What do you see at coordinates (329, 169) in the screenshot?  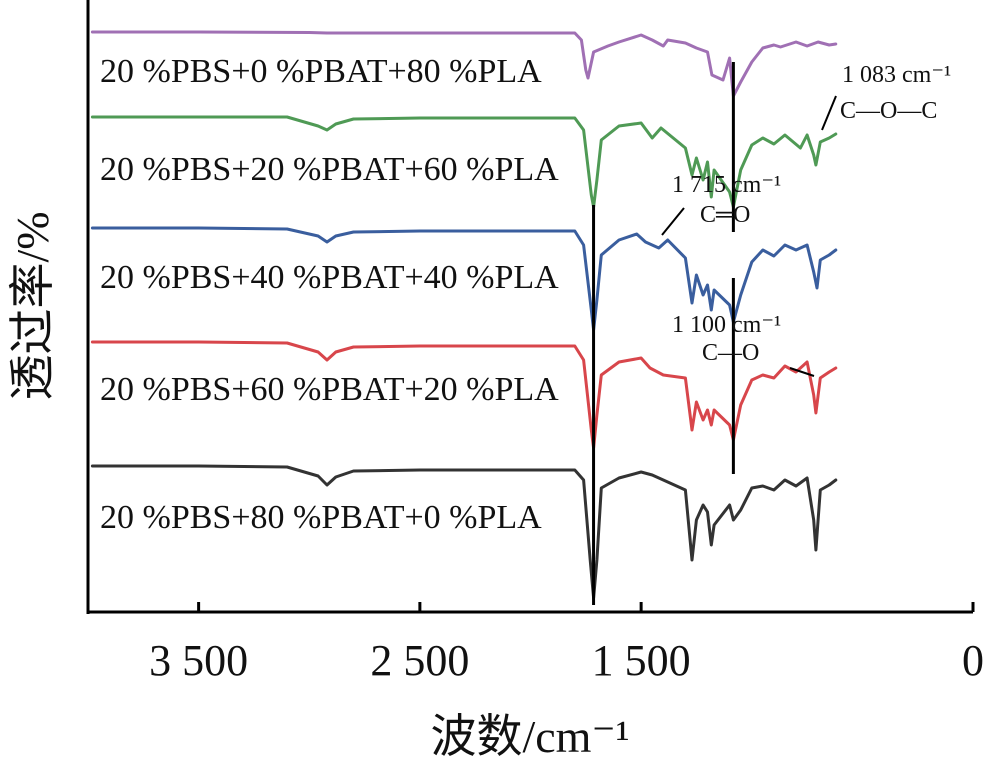 I see `series-label-1: 20 %PBS+20 %PBAT+60 %PLA` at bounding box center [329, 169].